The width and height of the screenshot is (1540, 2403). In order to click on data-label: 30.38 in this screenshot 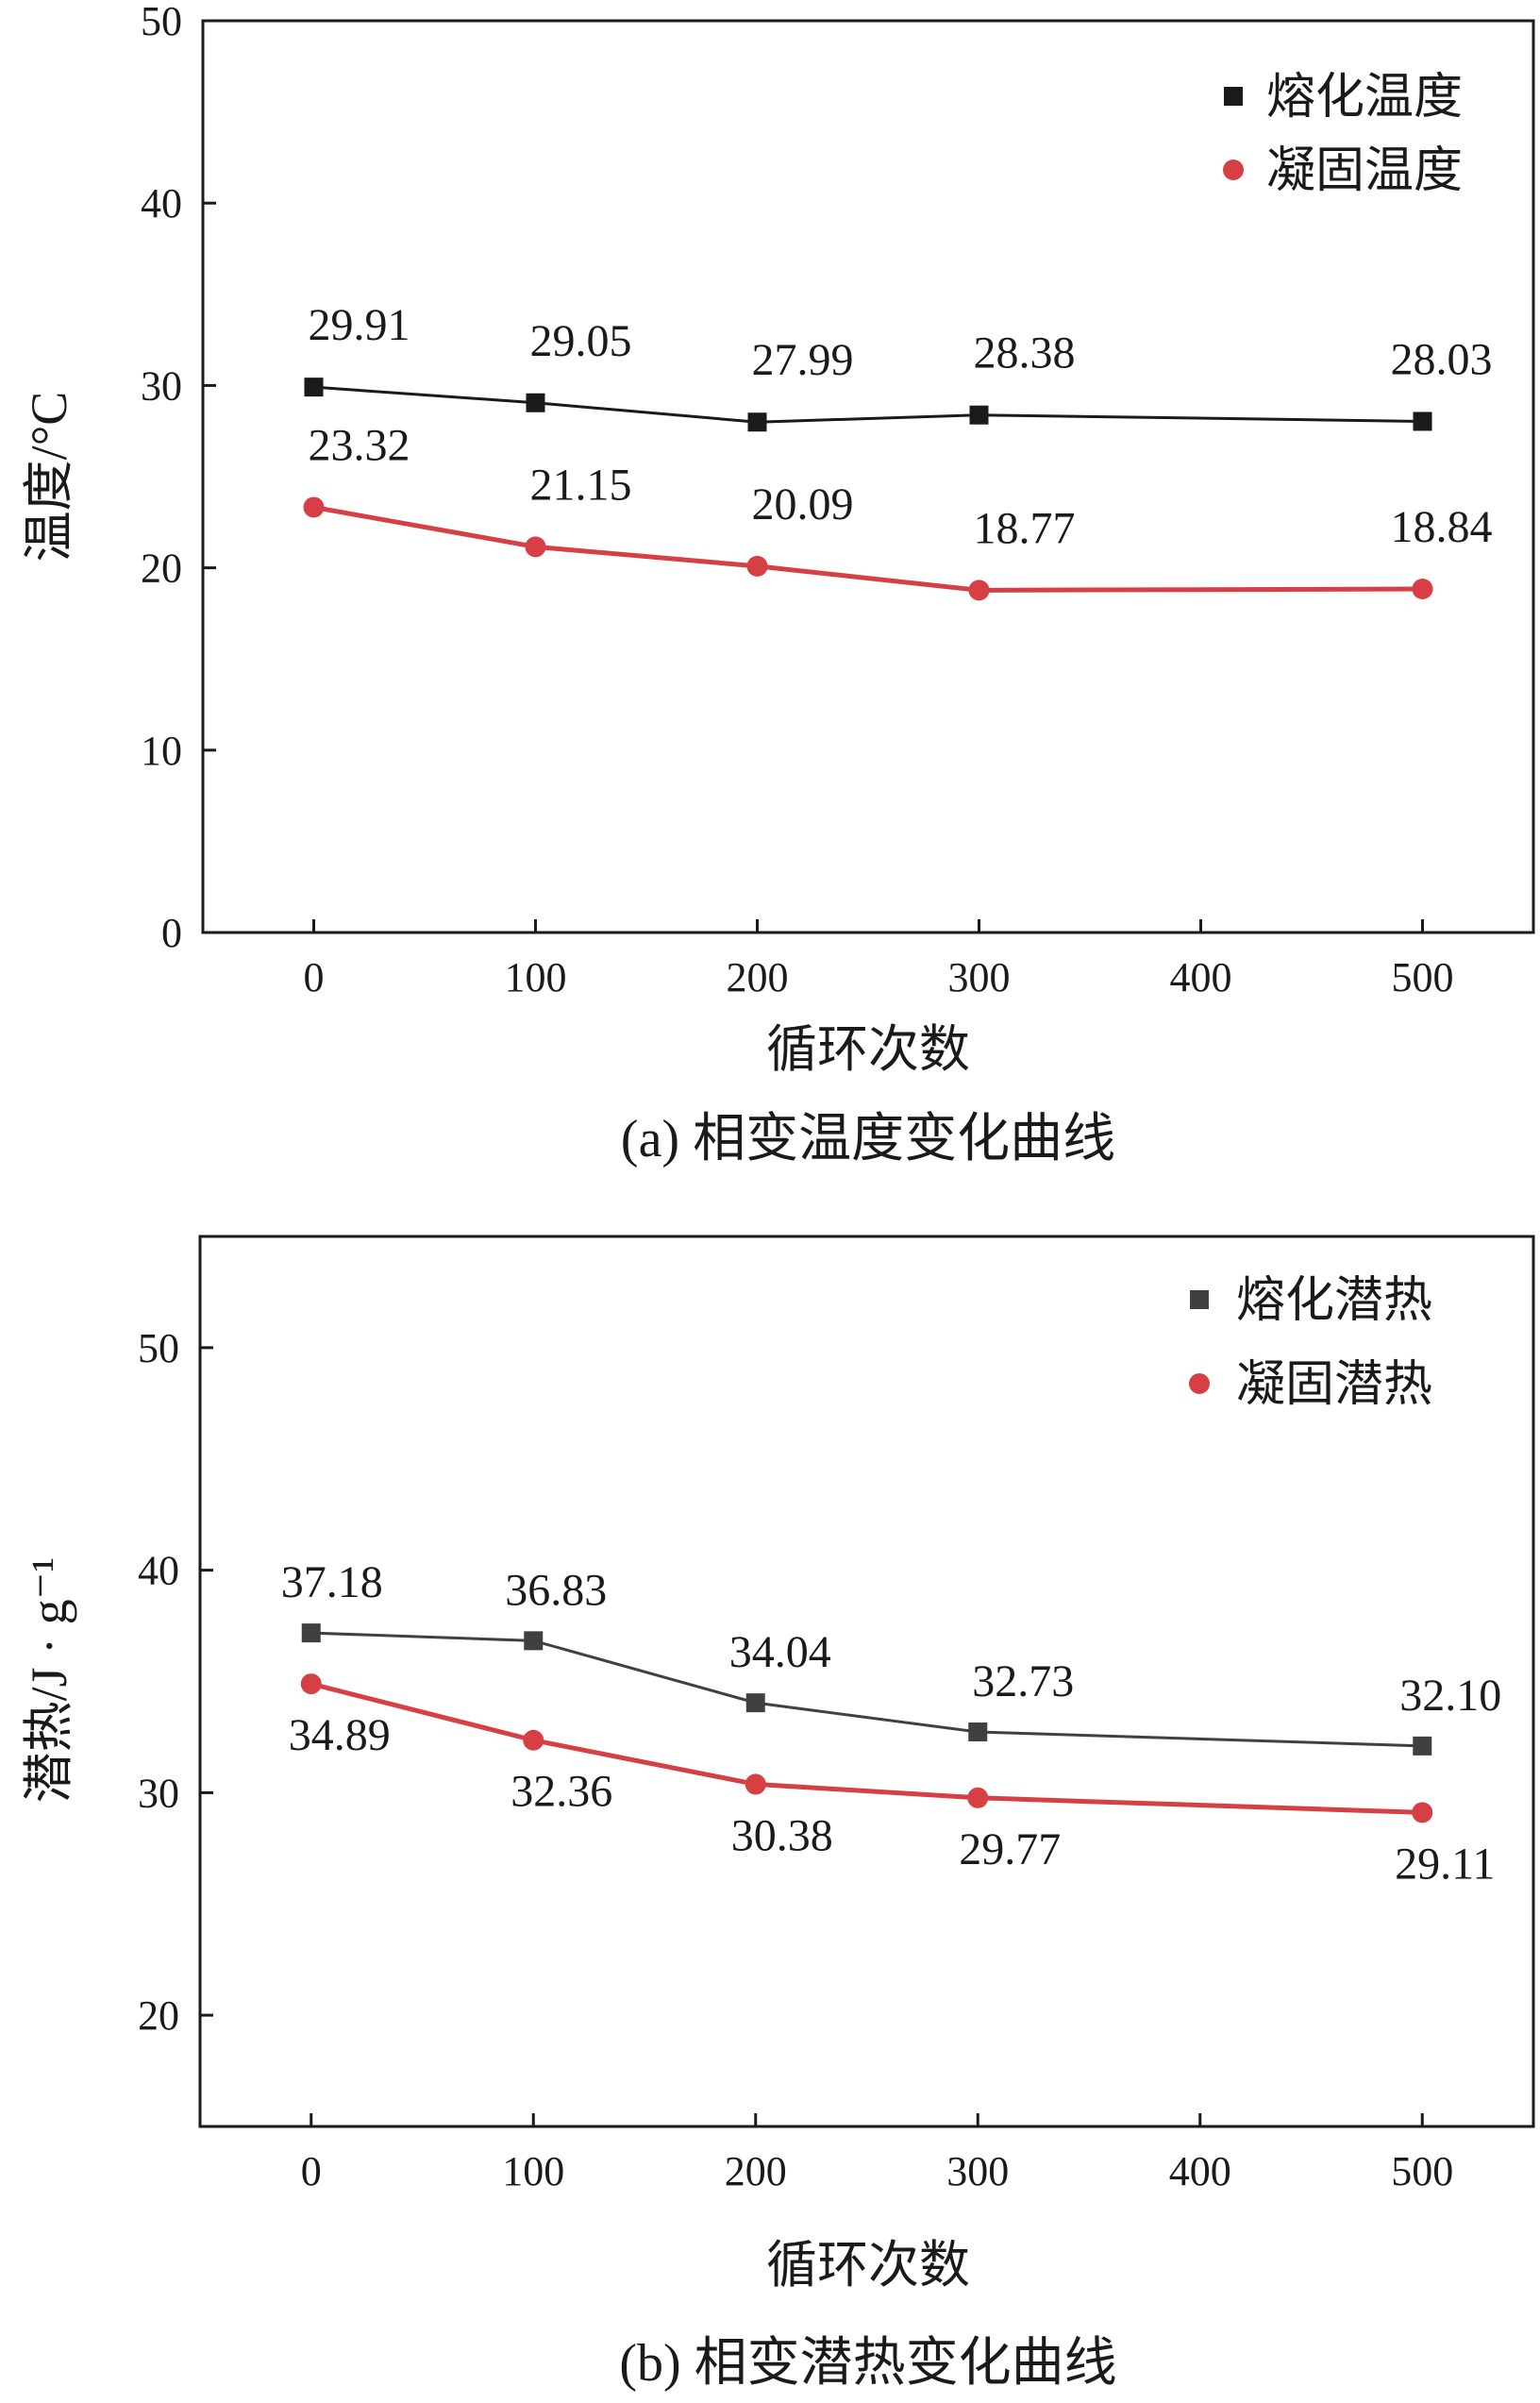, I will do `click(782, 1835)`.